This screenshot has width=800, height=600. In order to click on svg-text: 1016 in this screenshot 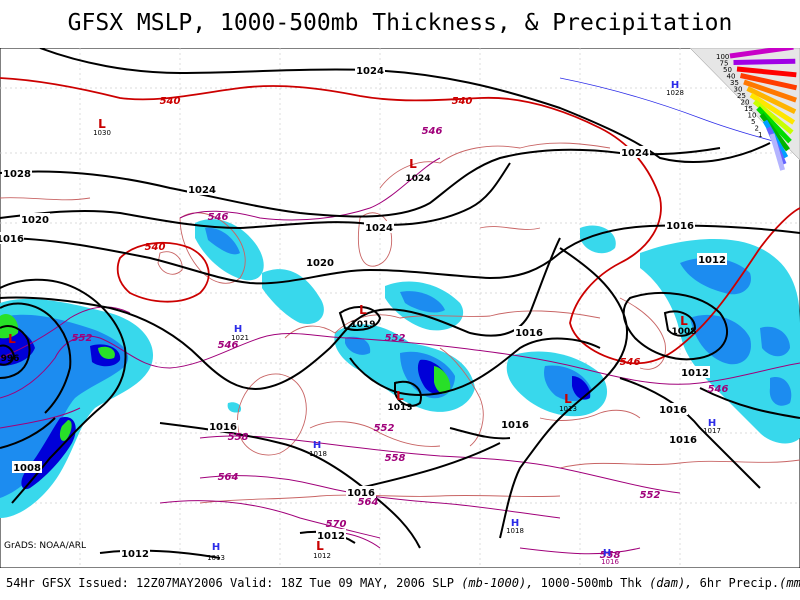, I will do `click(610, 562)`.